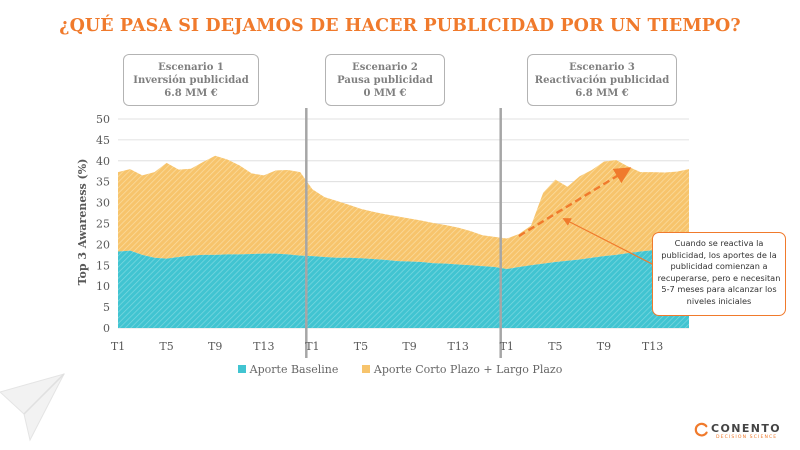 The image size is (800, 450). What do you see at coordinates (82, 222) in the screenshot?
I see `y-axis-label: Top 3 Awareness (%)` at bounding box center [82, 222].